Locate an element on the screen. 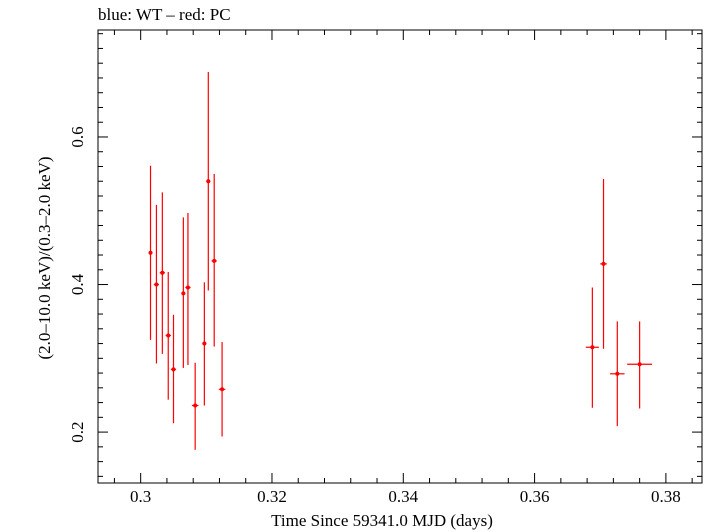  y-axis-label: (2.0–10.0 keV)/(0.3–2.0 keV) is located at coordinates (44, 257).